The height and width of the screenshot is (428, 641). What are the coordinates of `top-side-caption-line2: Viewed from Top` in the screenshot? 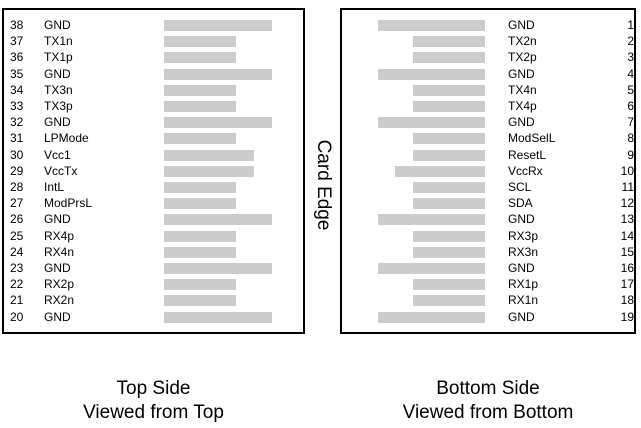 It's located at (153, 412).